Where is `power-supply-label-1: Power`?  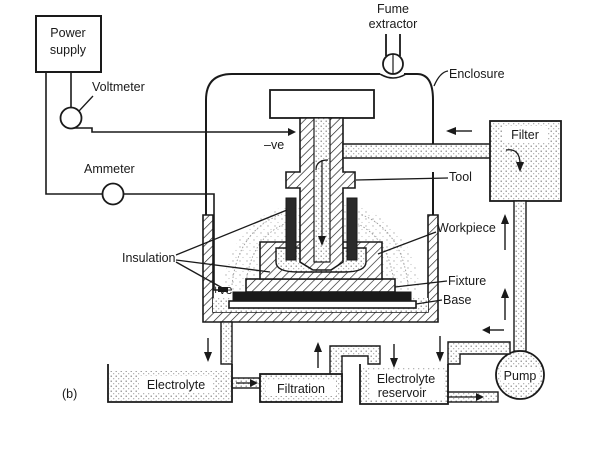
power-supply-label-1: Power is located at coordinates (67, 33).